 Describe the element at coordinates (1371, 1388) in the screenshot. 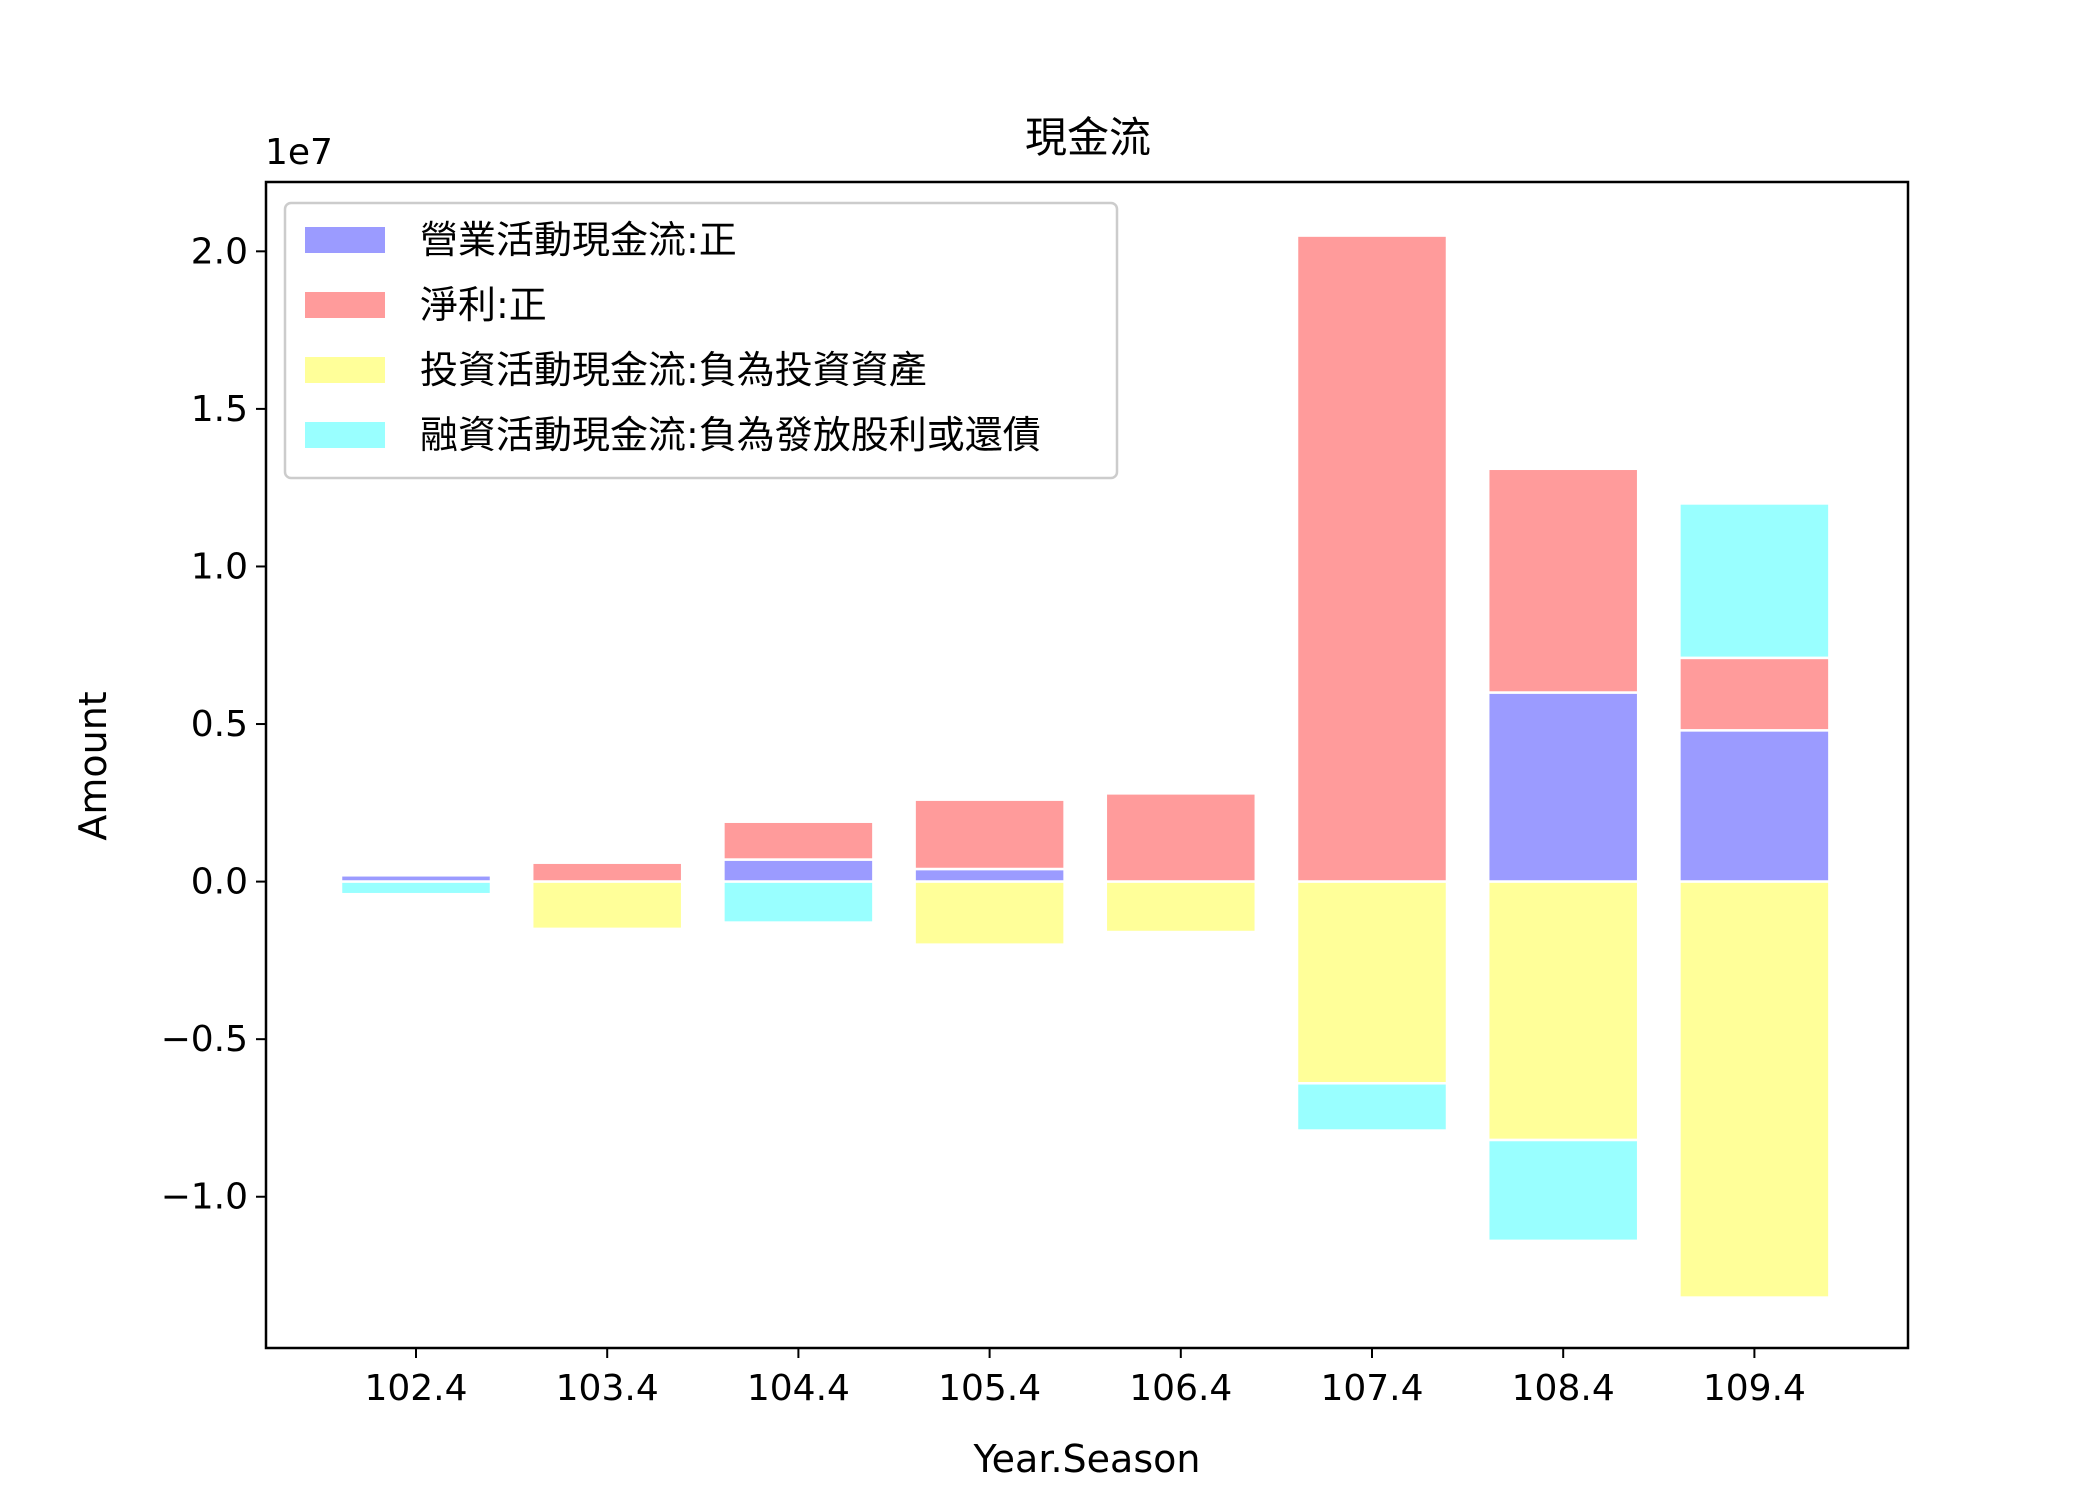

I see `x-tick-label: 107.4` at that location.